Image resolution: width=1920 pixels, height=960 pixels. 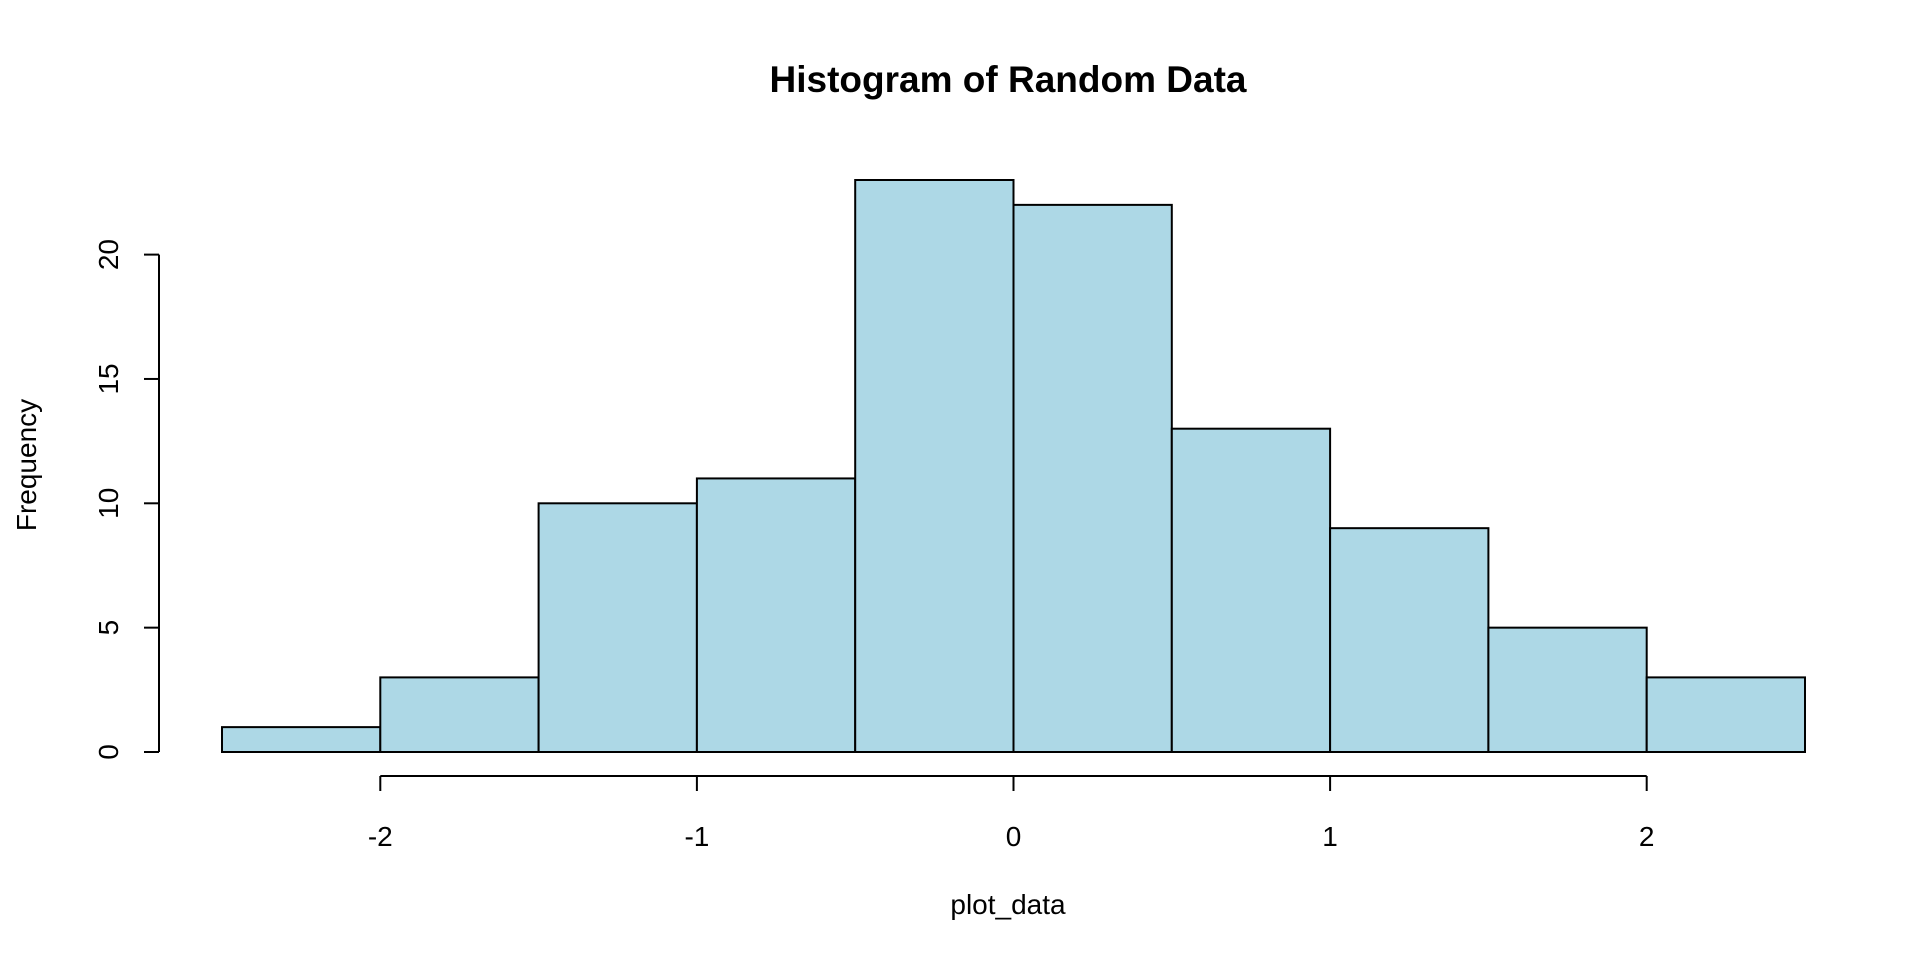 I want to click on y-tick-label: 15, so click(x=108, y=378).